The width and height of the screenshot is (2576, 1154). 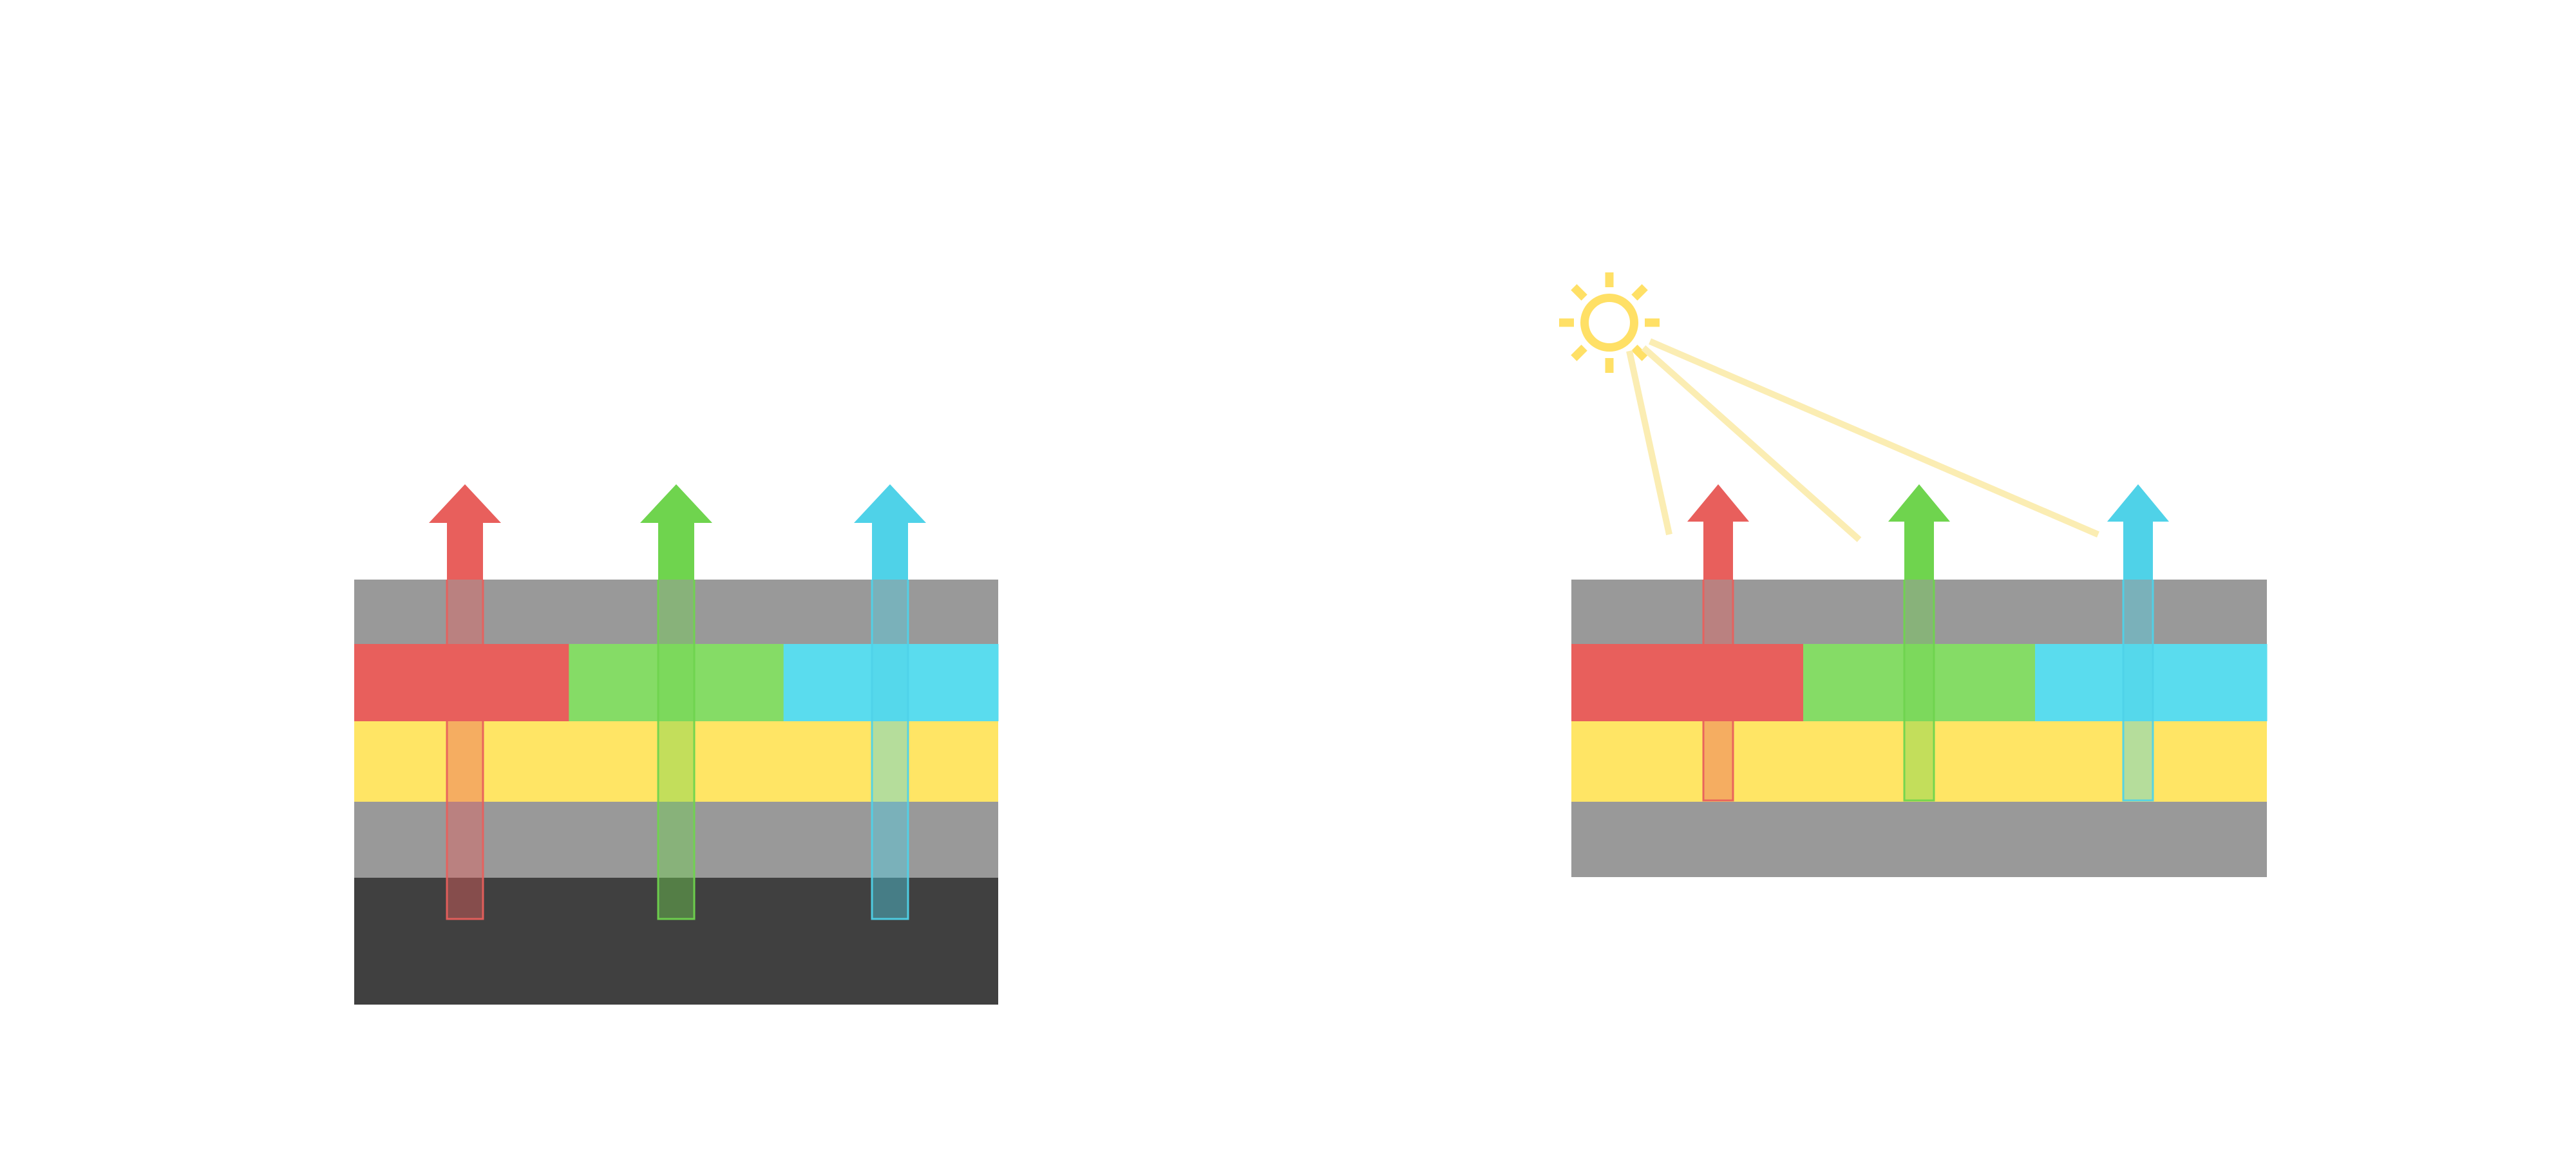 What do you see at coordinates (465, 532) in the screenshot?
I see `unilluminated-stack-red-arrow-above` at bounding box center [465, 532].